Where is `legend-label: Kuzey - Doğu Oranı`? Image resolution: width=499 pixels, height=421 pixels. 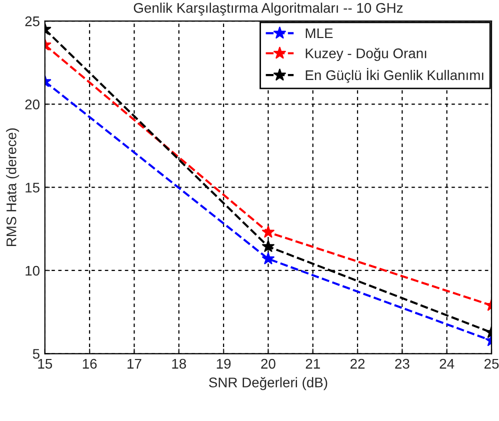 legend-label: Kuzey - Doğu Oranı is located at coordinates (366, 55).